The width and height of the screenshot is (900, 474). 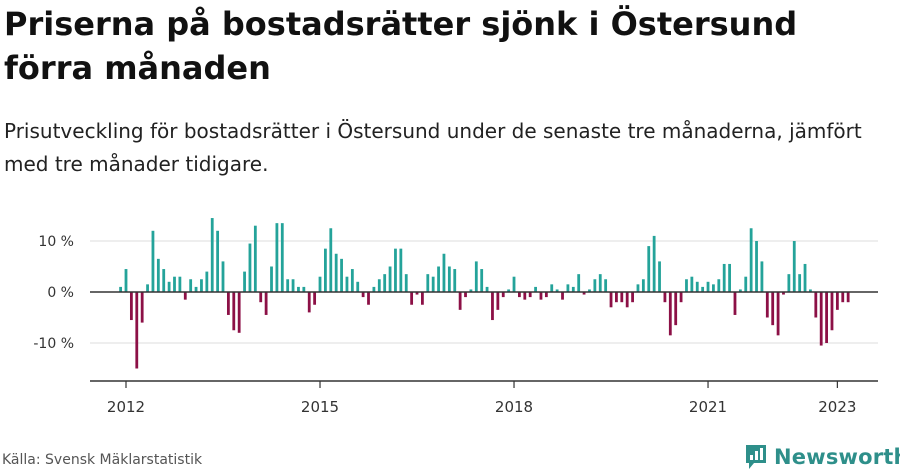 I want to click on annotation-background, so click(x=854, y=10).